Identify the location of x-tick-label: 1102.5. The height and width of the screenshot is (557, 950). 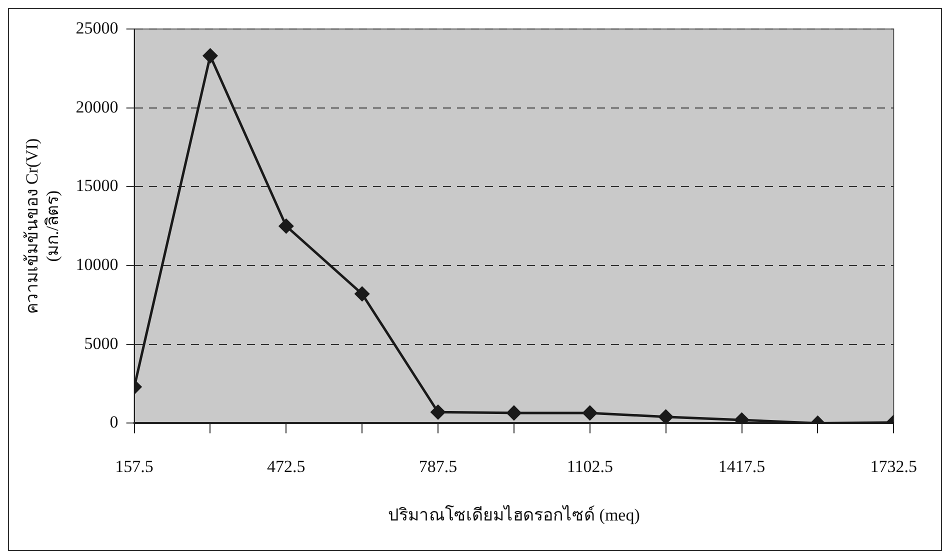
(589, 466).